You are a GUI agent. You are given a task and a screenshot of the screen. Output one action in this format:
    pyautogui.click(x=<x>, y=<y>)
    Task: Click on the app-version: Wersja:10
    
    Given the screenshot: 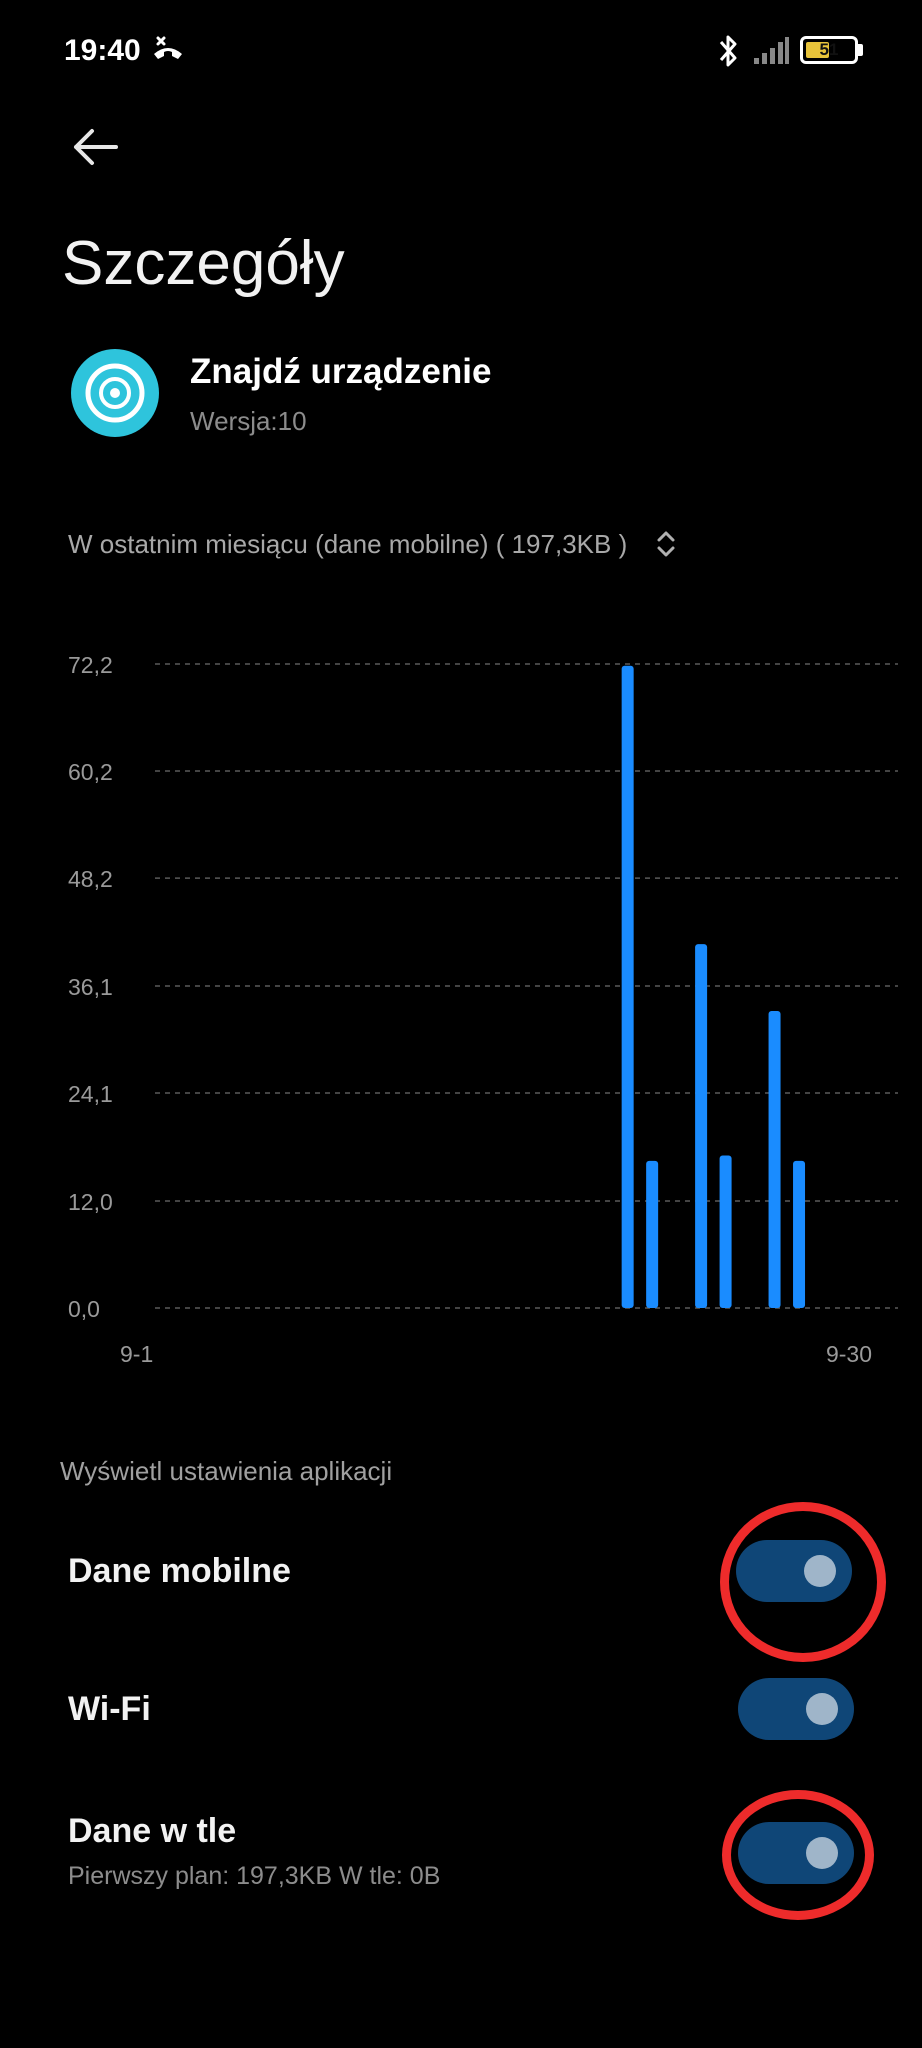 What is the action you would take?
    pyautogui.click(x=248, y=421)
    